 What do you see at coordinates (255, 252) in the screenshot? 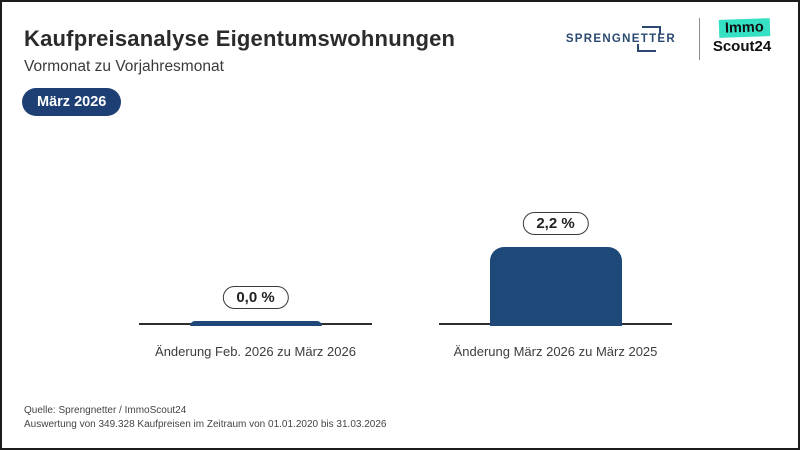
I see `plot-area: 0,0 %` at bounding box center [255, 252].